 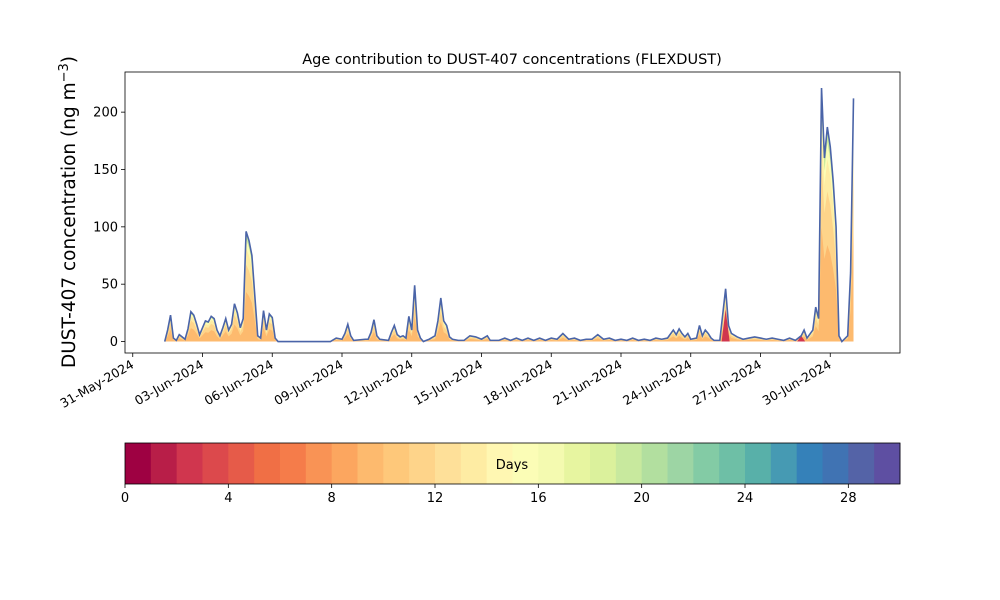 I want to click on y-tick-label: 100, so click(x=105, y=227).